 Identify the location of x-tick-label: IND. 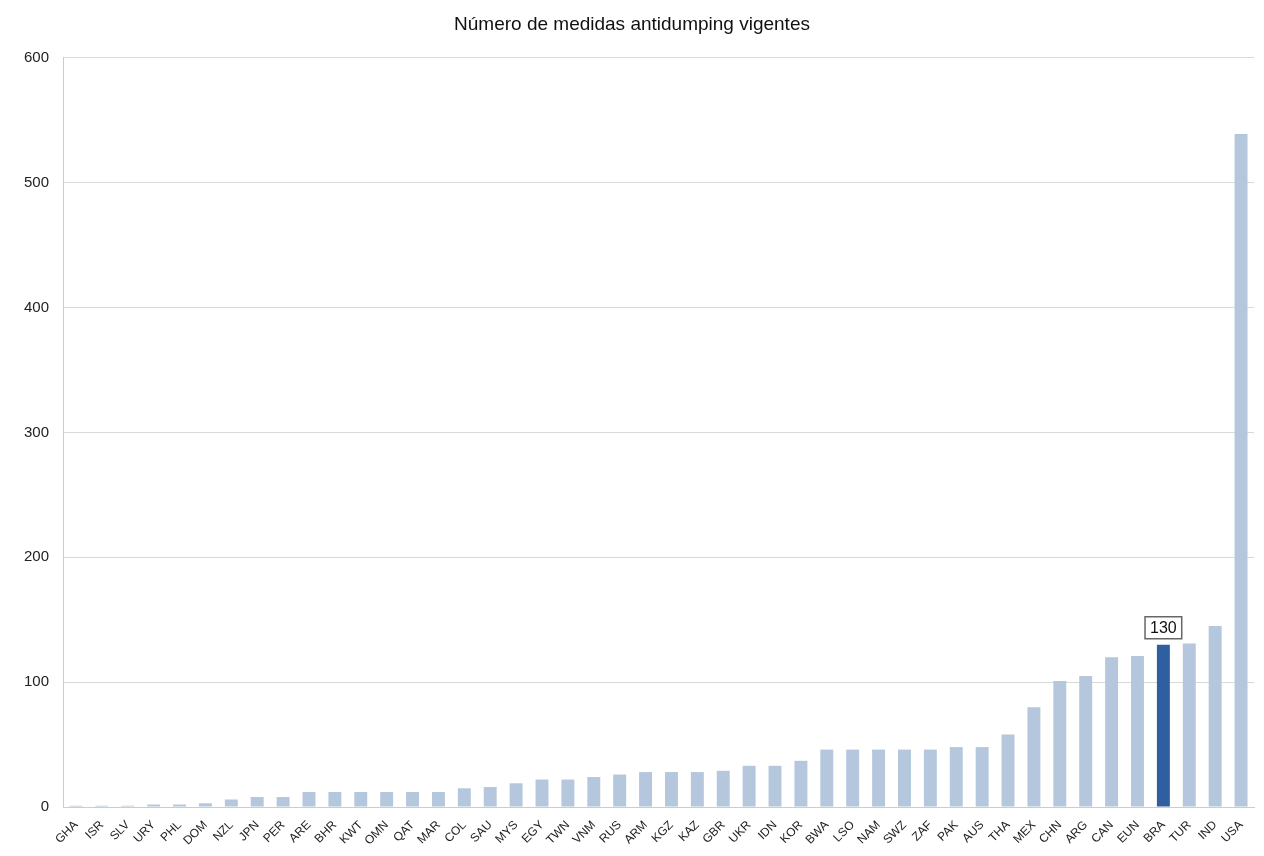
(1207, 830).